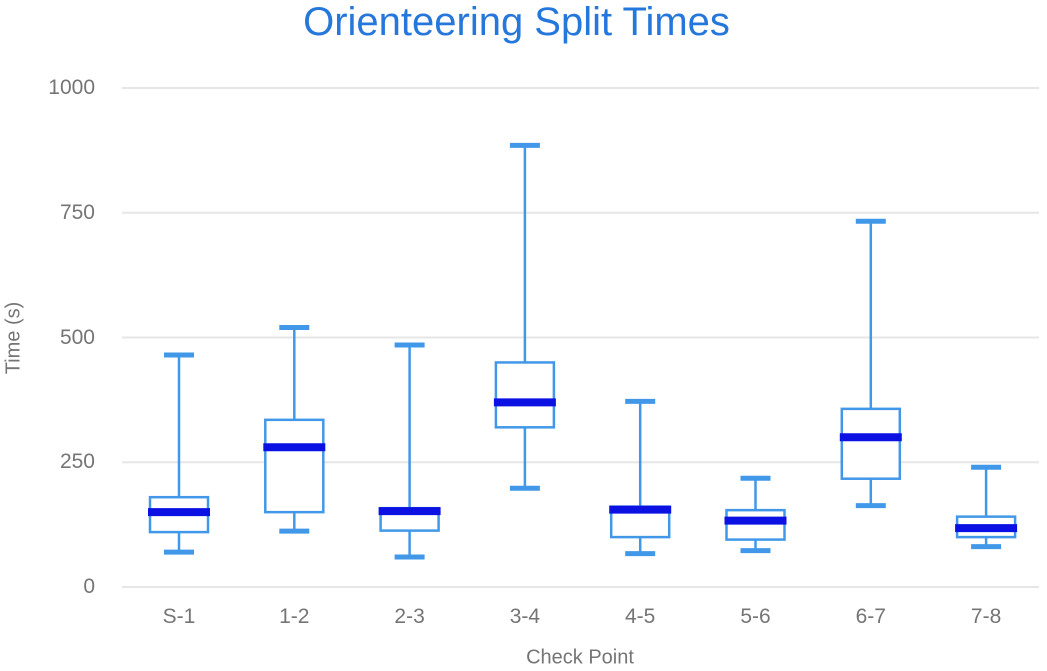  I want to click on x-tick-label-5-6: 5-6, so click(755, 616).